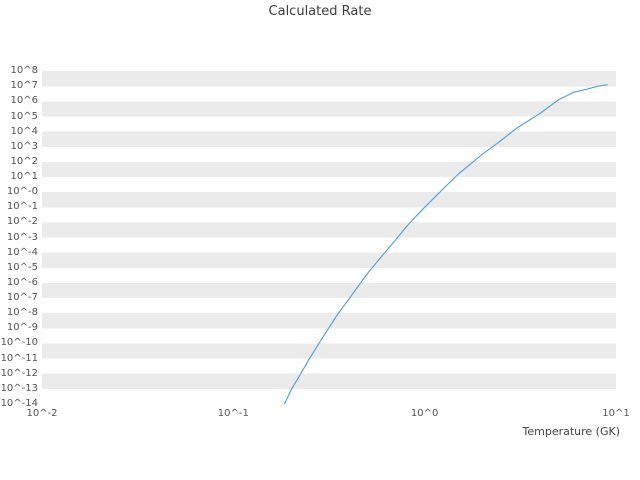  I want to click on y-tick-label: 10^-3, so click(22, 237).